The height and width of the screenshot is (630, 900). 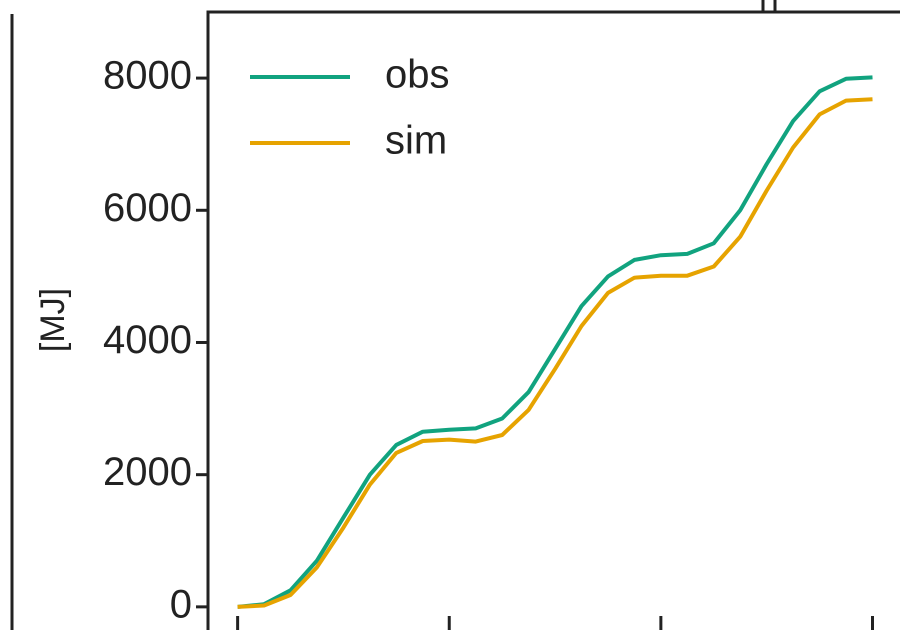 I want to click on legend-label: sim, so click(x=416, y=141).